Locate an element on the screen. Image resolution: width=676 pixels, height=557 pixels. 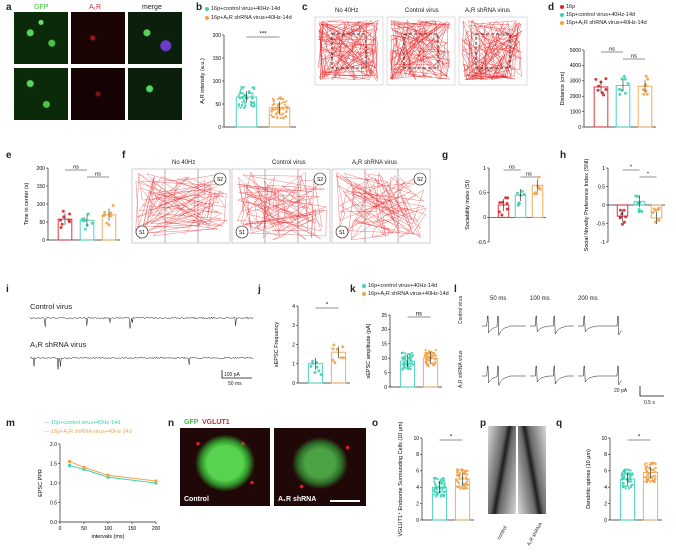
y-tick-label: 8 is located at coordinates (605, 455).